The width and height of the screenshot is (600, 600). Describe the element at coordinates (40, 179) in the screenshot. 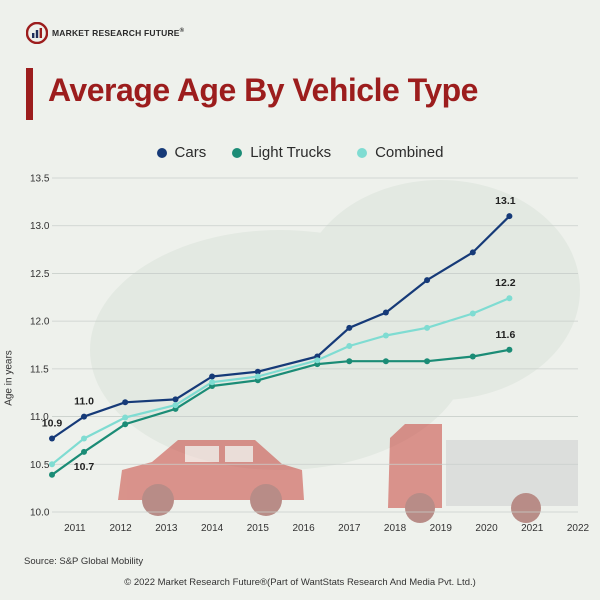

I see `y-tick-label: 13.5` at that location.